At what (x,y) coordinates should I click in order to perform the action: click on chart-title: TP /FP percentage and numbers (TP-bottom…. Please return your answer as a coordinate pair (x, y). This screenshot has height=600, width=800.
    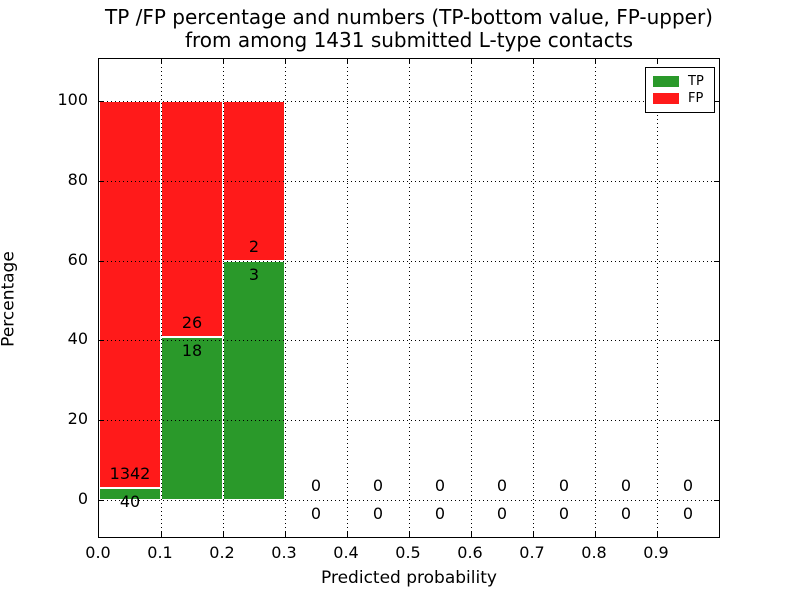
    Looking at the image, I should click on (409, 29).